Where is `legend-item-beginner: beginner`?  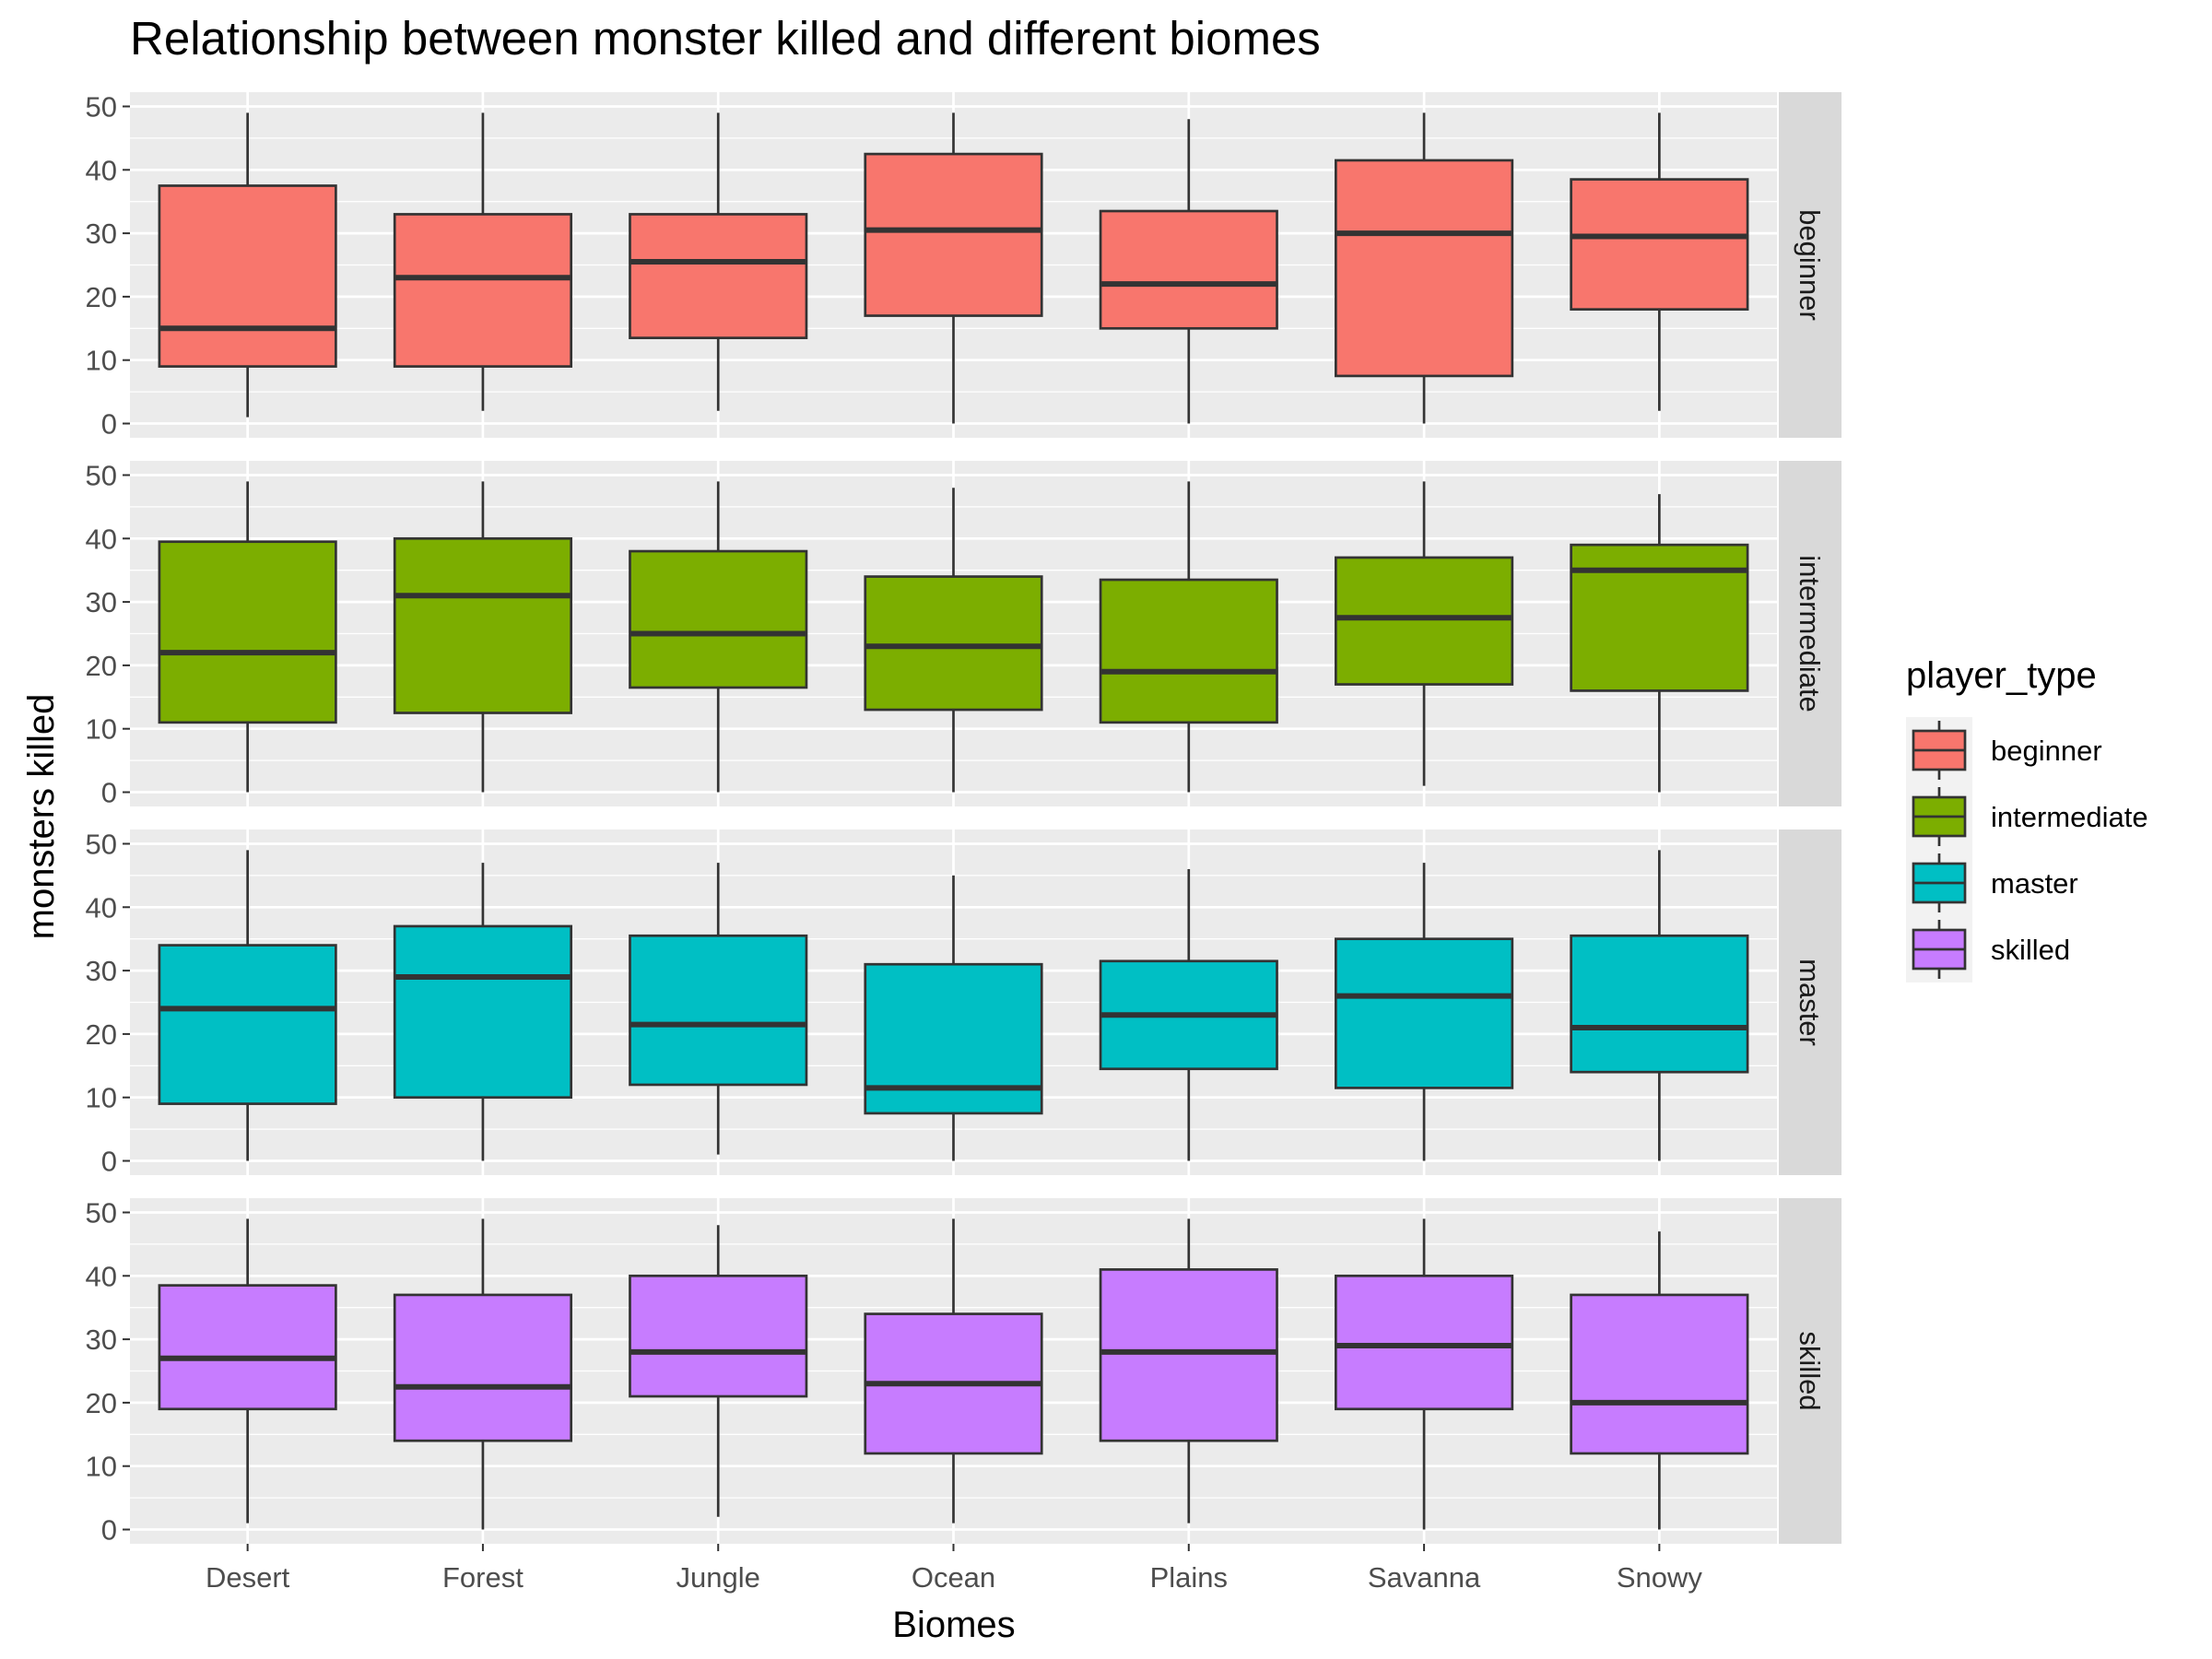 legend-item-beginner: beginner is located at coordinates (2004, 750).